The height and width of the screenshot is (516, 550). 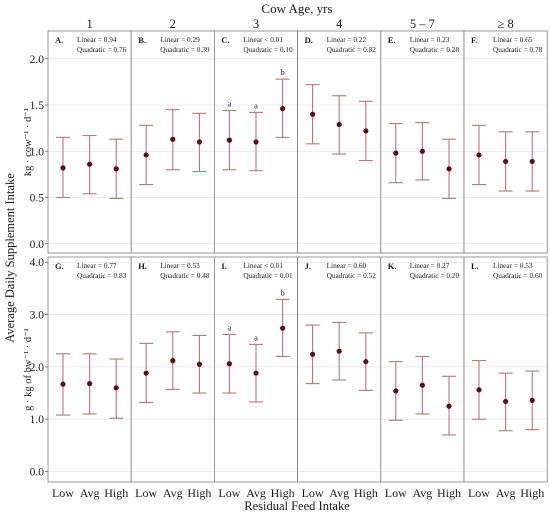 What do you see at coordinates (296, 8) in the screenshot?
I see `chart-title: Cow Age, yrs` at bounding box center [296, 8].